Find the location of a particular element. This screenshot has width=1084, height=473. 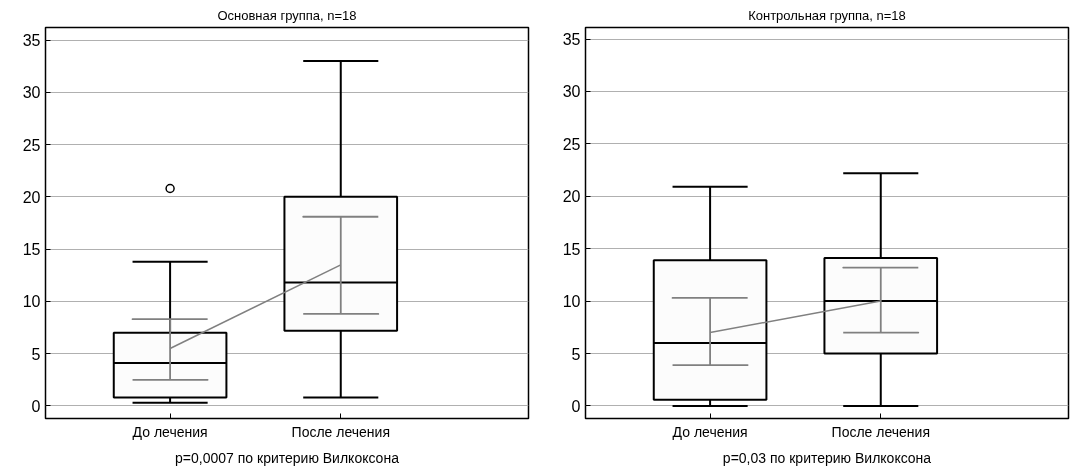

chart-title: Контрольная группа, n=18 is located at coordinates (827, 15).